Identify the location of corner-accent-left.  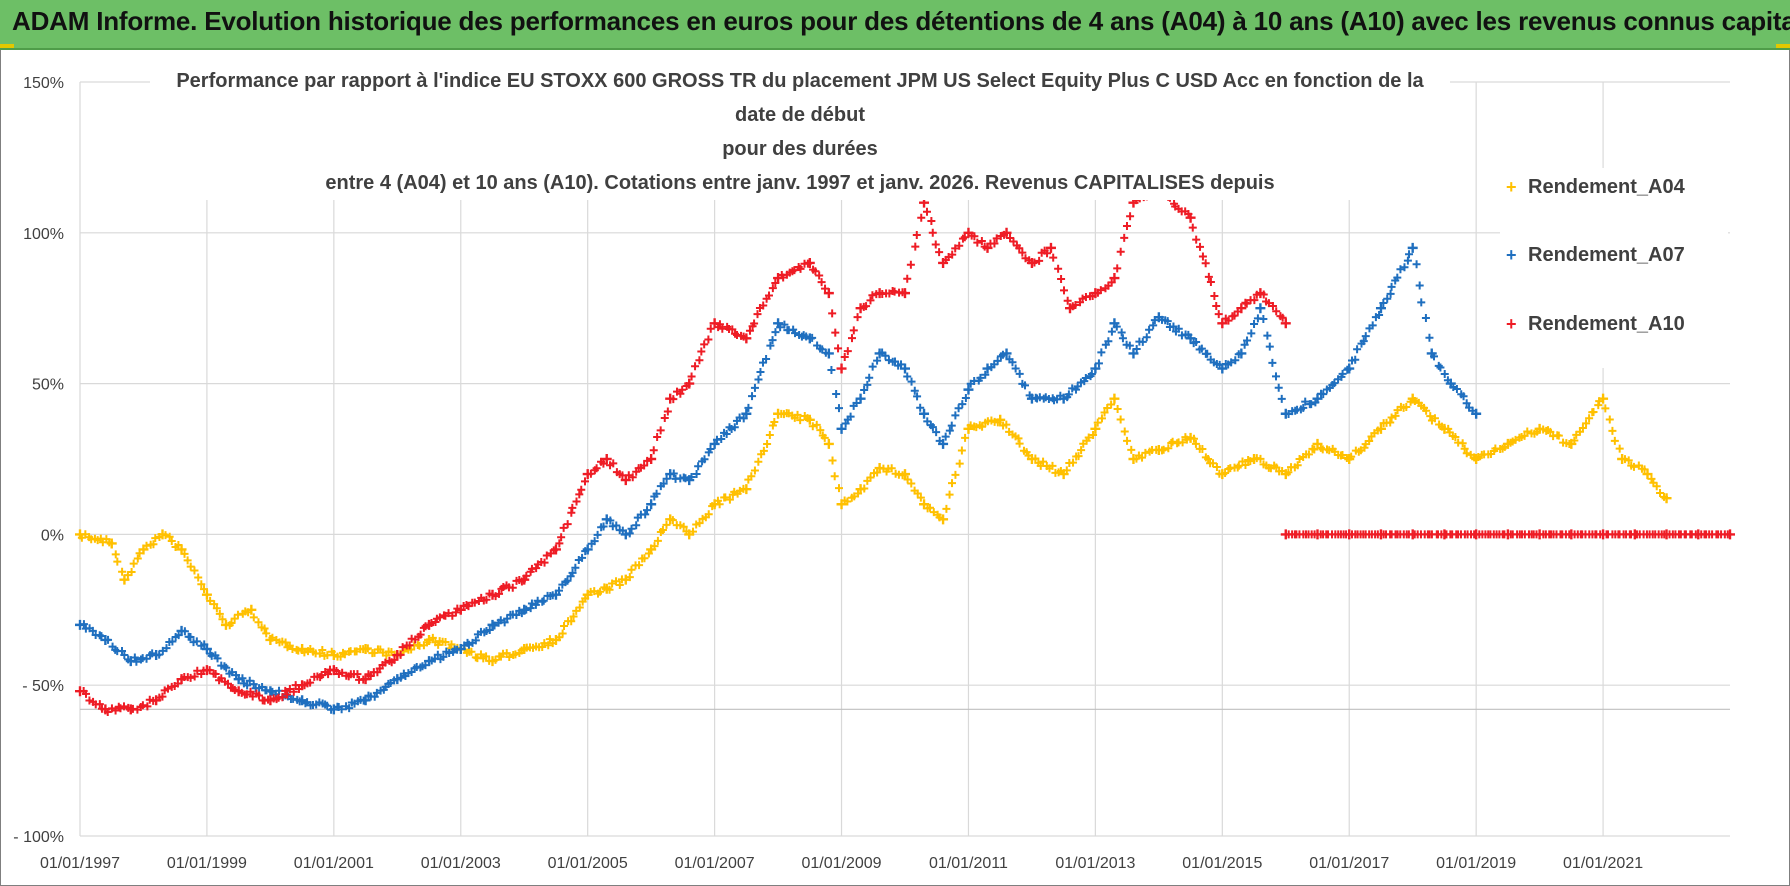
(7, 46).